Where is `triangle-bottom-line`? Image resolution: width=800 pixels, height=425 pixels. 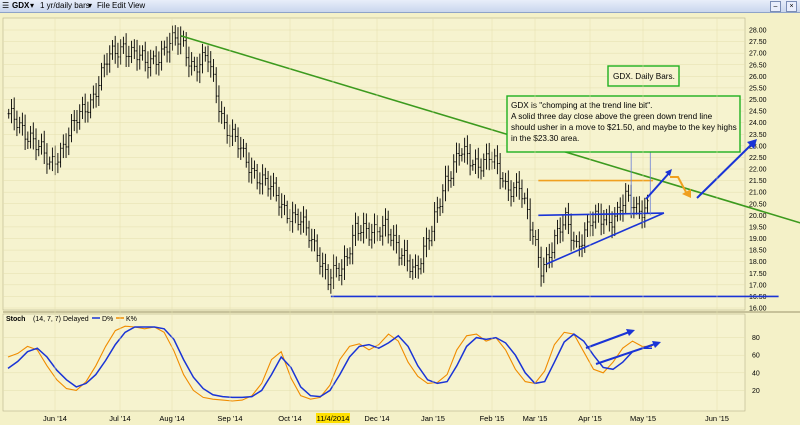
triangle-bottom-line is located at coordinates (605, 238).